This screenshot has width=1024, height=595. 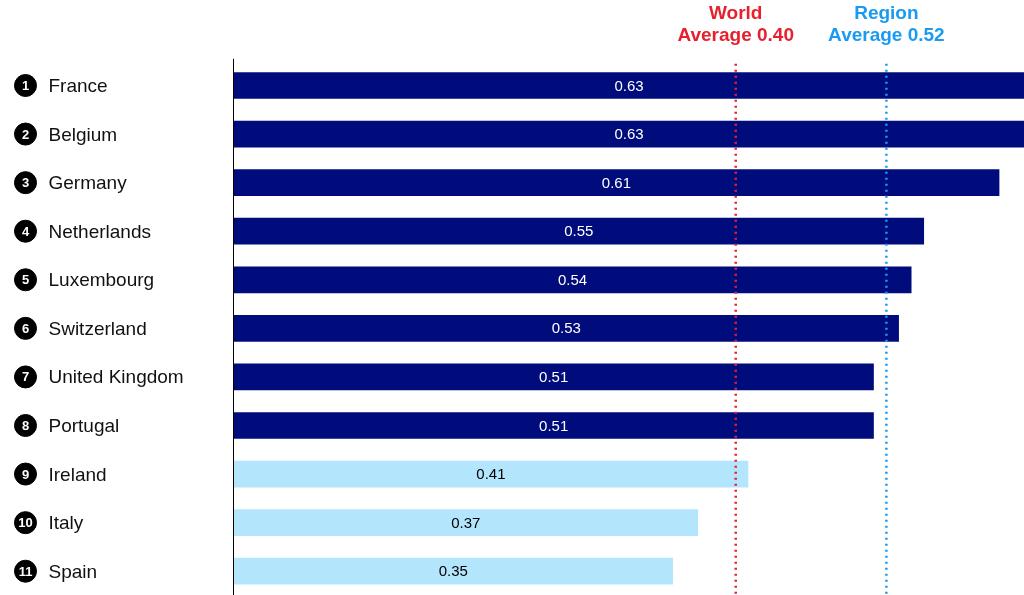 What do you see at coordinates (25, 571) in the screenshot?
I see `text: 11` at bounding box center [25, 571].